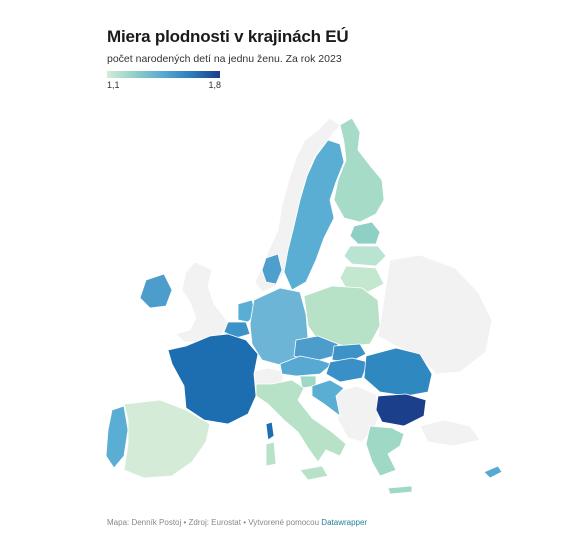  What do you see at coordinates (301, 421) in the screenshot?
I see `region-italy` at bounding box center [301, 421].